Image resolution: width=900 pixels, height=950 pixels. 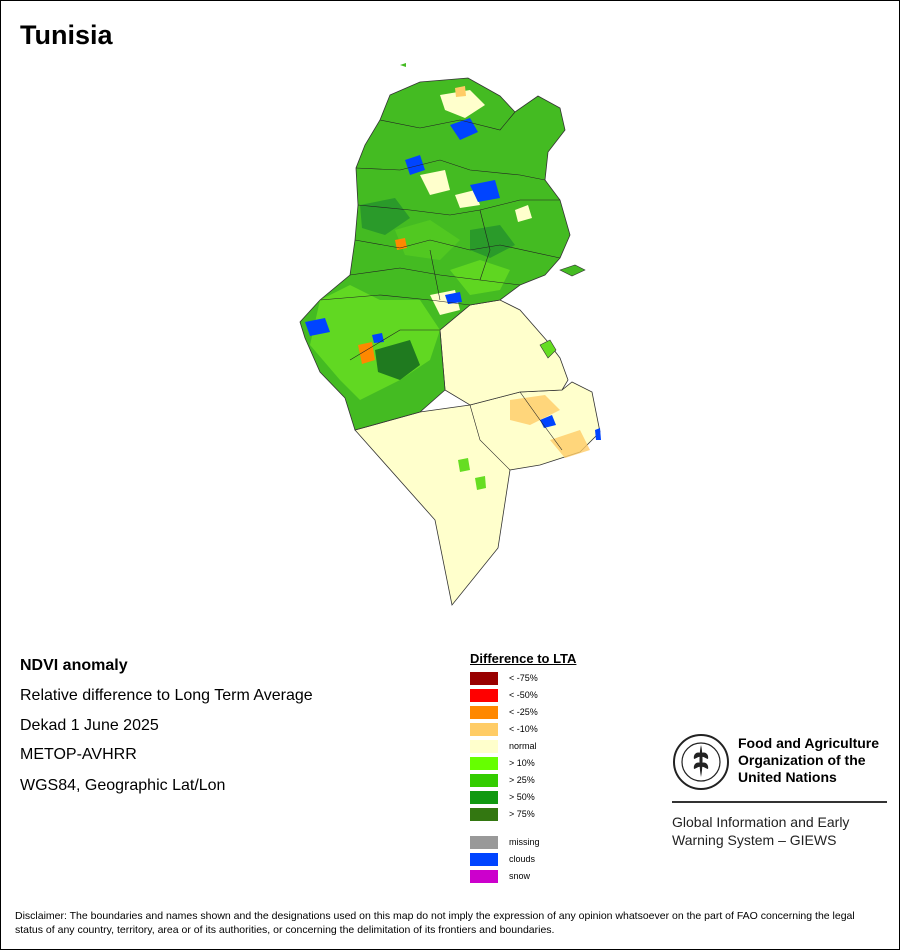 I want to click on fao-logo, so click(x=701, y=762).